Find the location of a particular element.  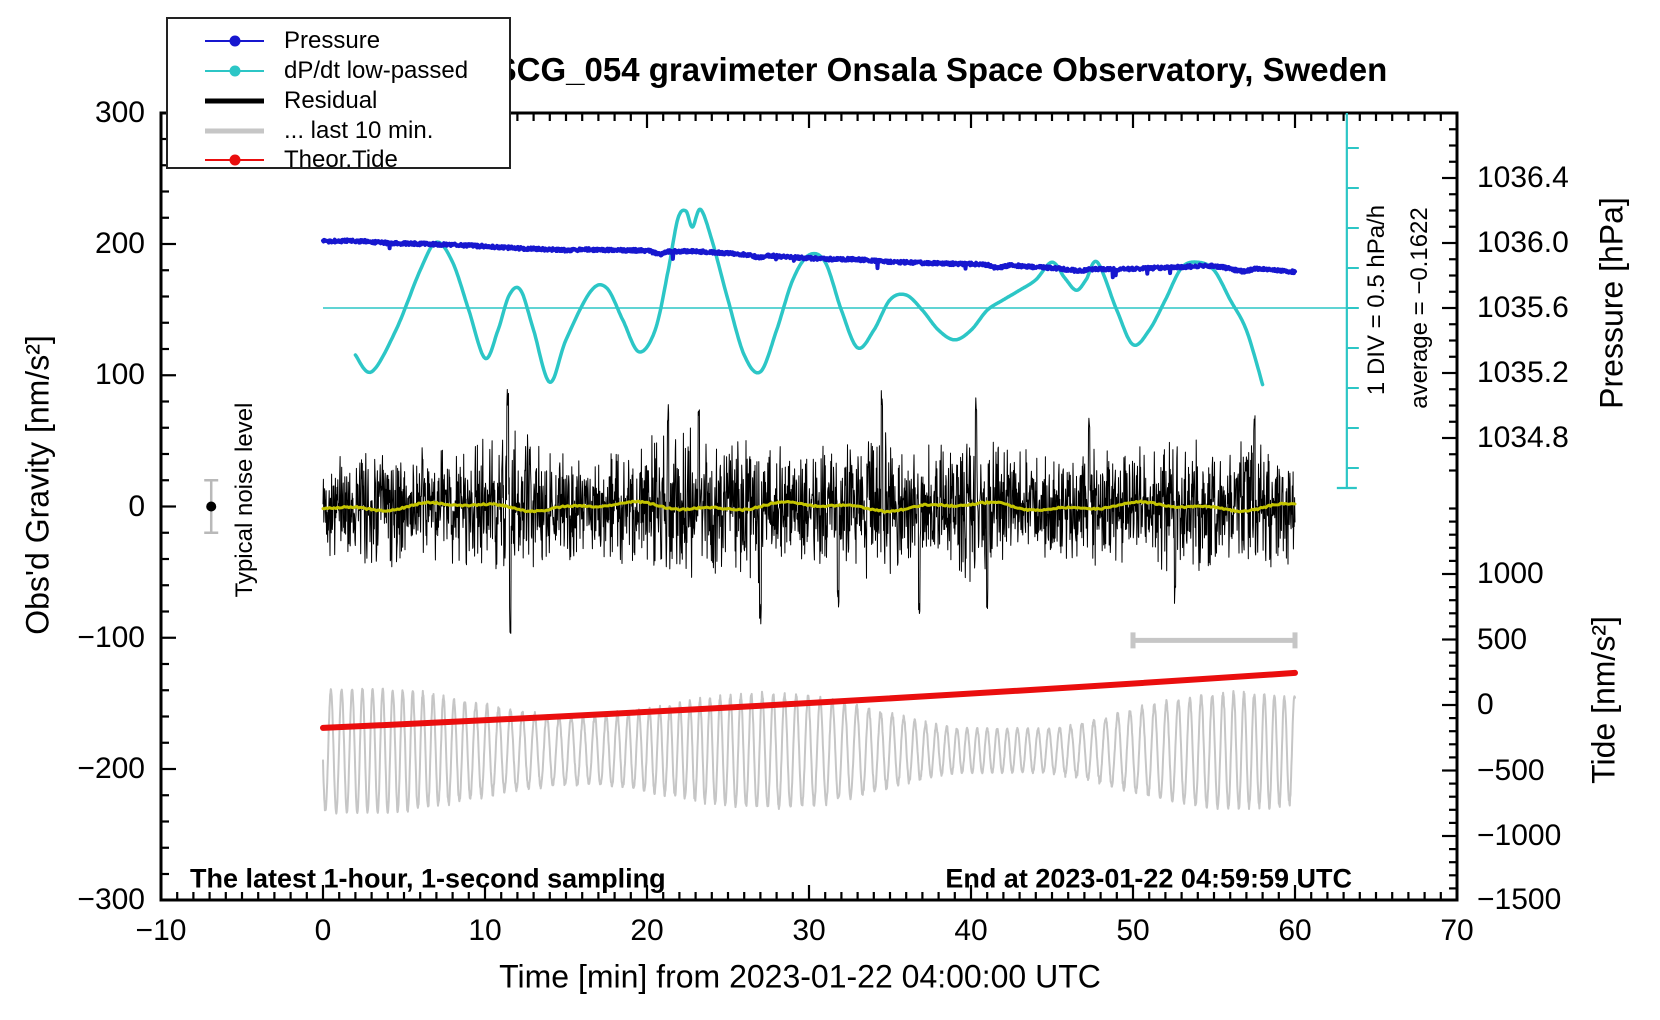

legend-label: Pressure is located at coordinates (332, 40).